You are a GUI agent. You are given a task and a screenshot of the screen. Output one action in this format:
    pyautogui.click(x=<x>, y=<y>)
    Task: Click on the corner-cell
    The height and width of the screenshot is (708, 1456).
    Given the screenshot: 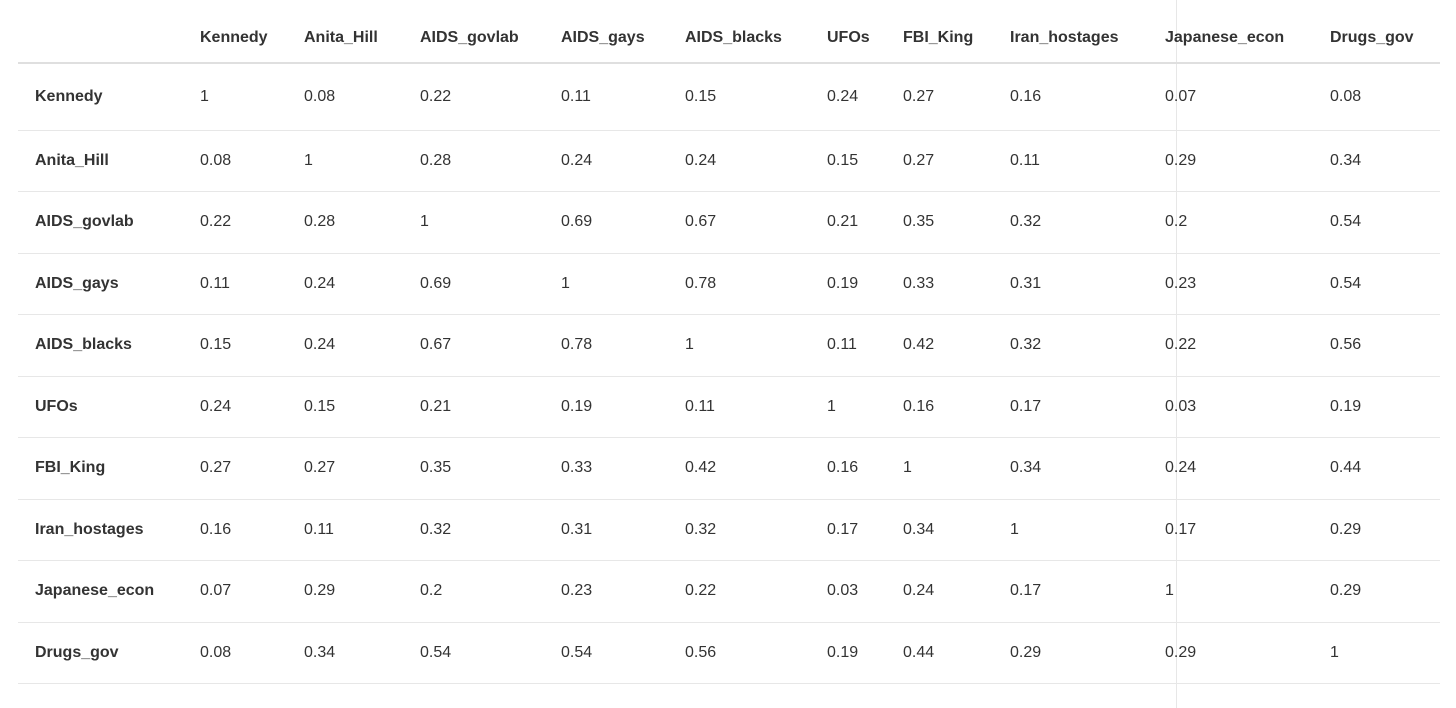 What is the action you would take?
    pyautogui.click(x=104, y=32)
    